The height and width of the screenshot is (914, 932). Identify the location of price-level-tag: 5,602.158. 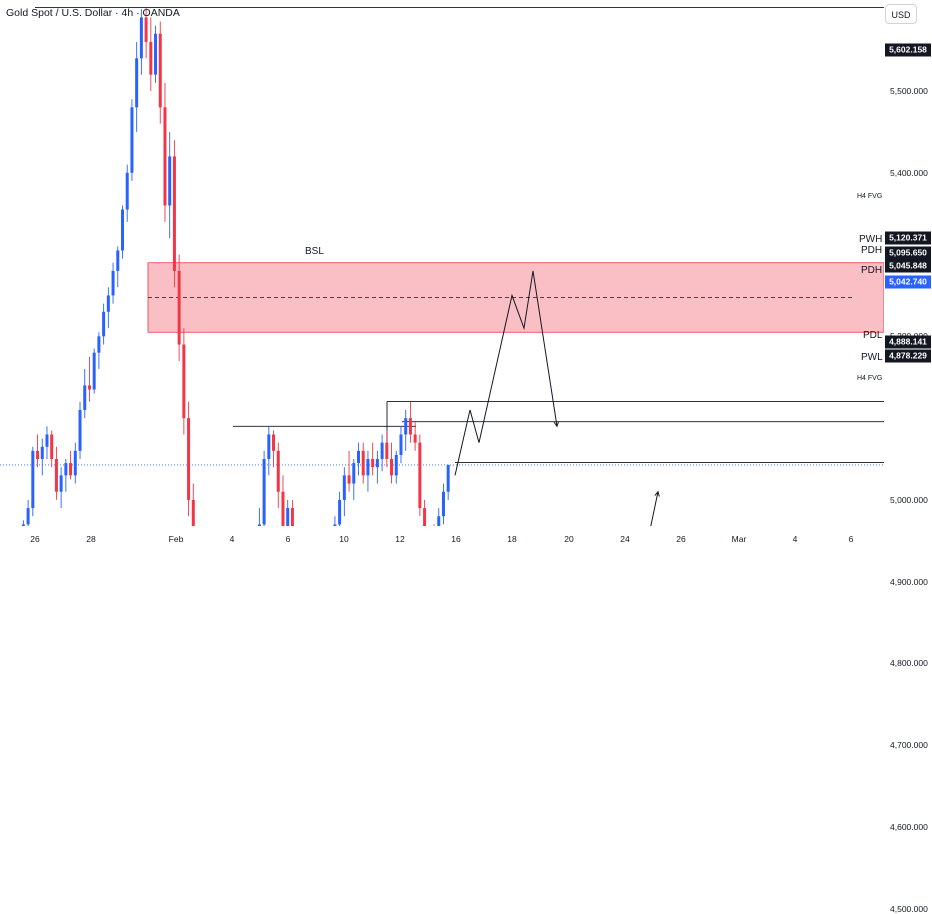
(908, 50).